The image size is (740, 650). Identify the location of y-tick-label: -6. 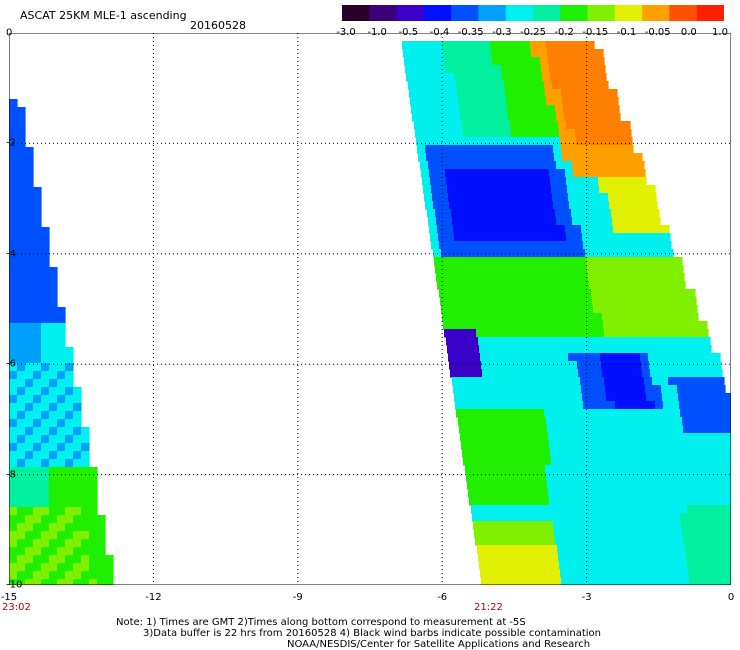
(11, 364).